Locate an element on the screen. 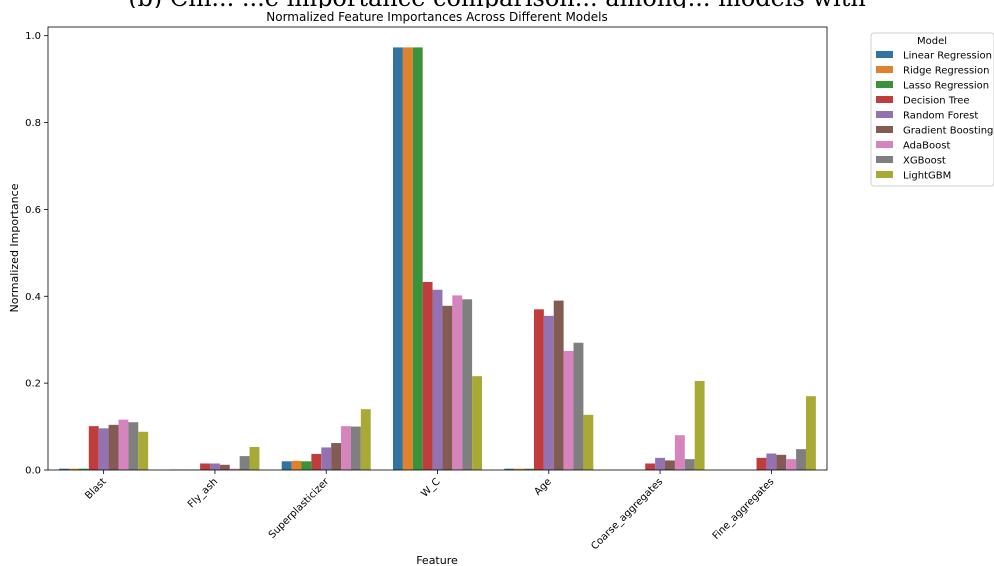 This screenshot has height=566, width=994. y-axis-title: Normalized Importance is located at coordinates (14, 247).